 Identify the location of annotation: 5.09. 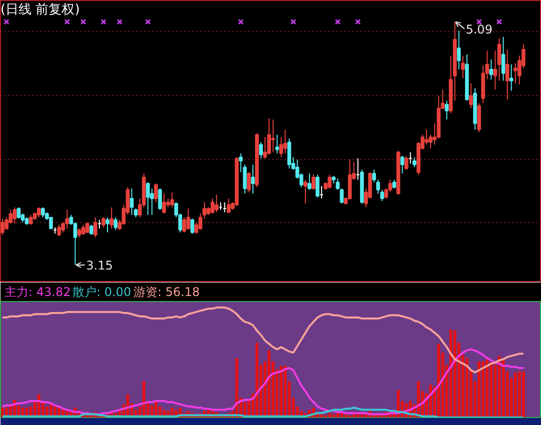
(479, 29).